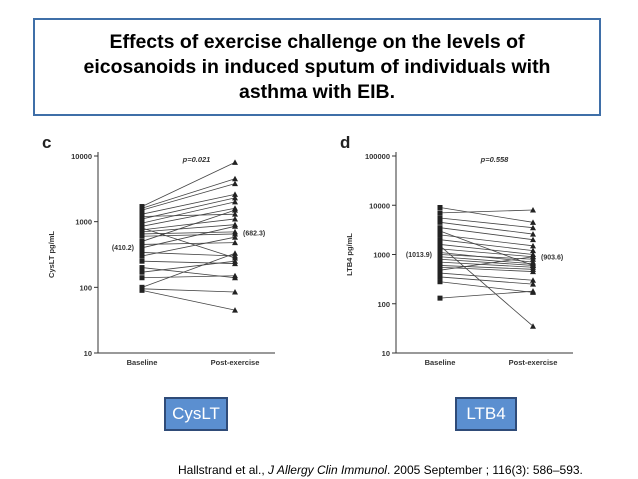  I want to click on y-tick-label: 10, so click(88, 353).